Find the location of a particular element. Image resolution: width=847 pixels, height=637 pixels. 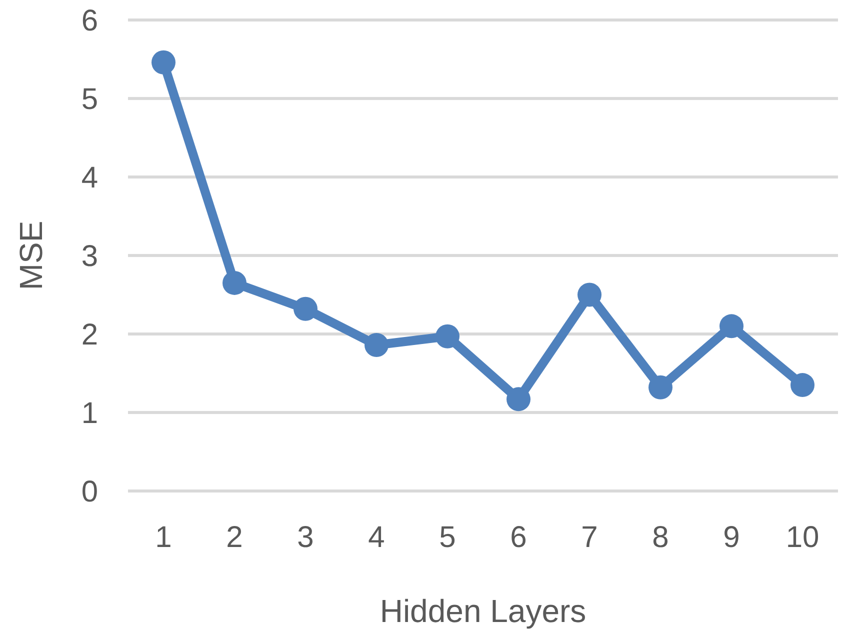

y-tick-label: 3 is located at coordinates (89, 256).